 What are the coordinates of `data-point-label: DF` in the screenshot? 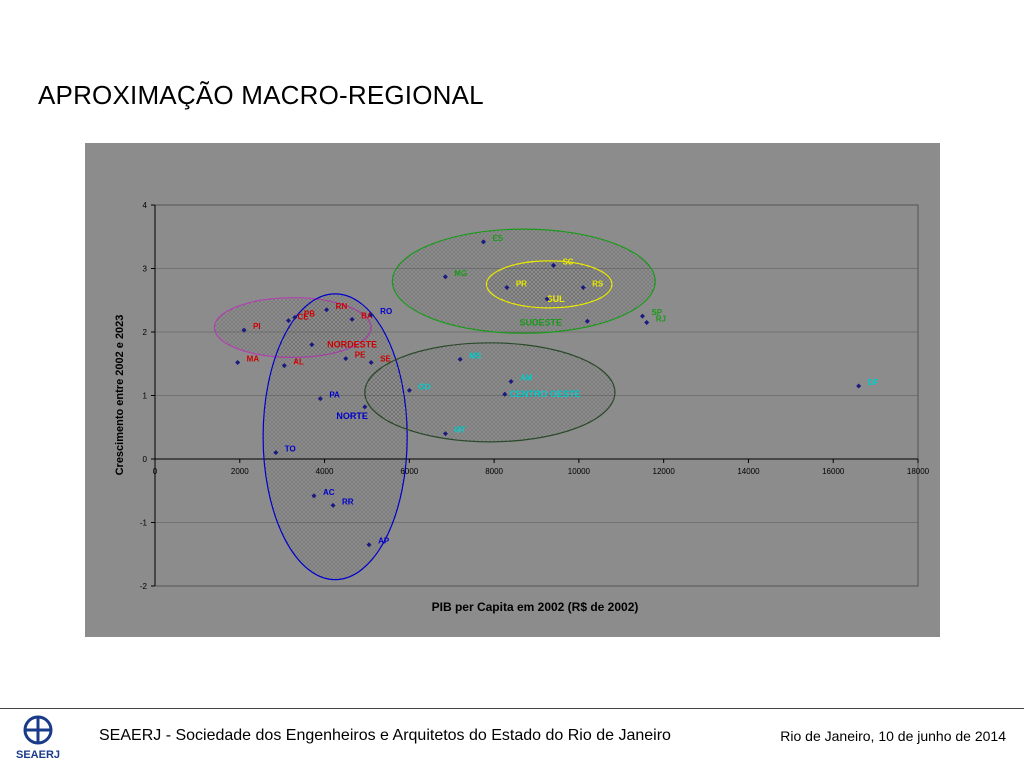 It's located at (873, 382).